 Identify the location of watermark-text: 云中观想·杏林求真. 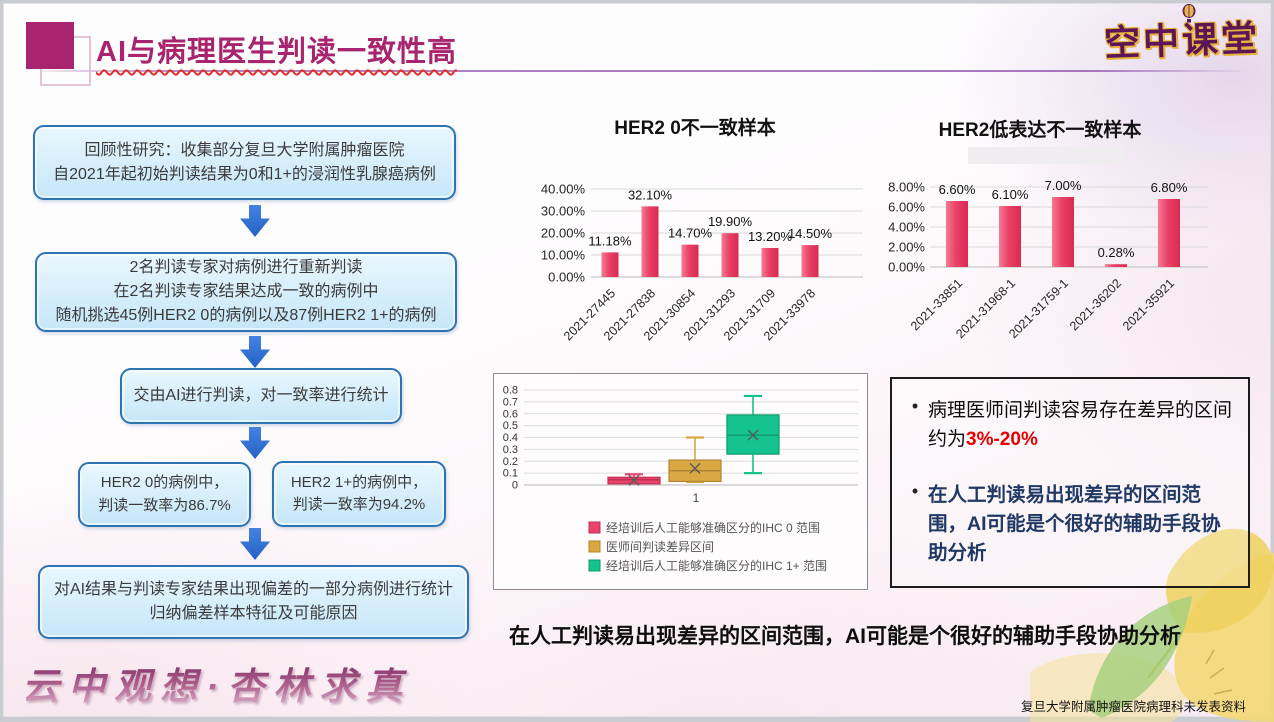
(216, 683).